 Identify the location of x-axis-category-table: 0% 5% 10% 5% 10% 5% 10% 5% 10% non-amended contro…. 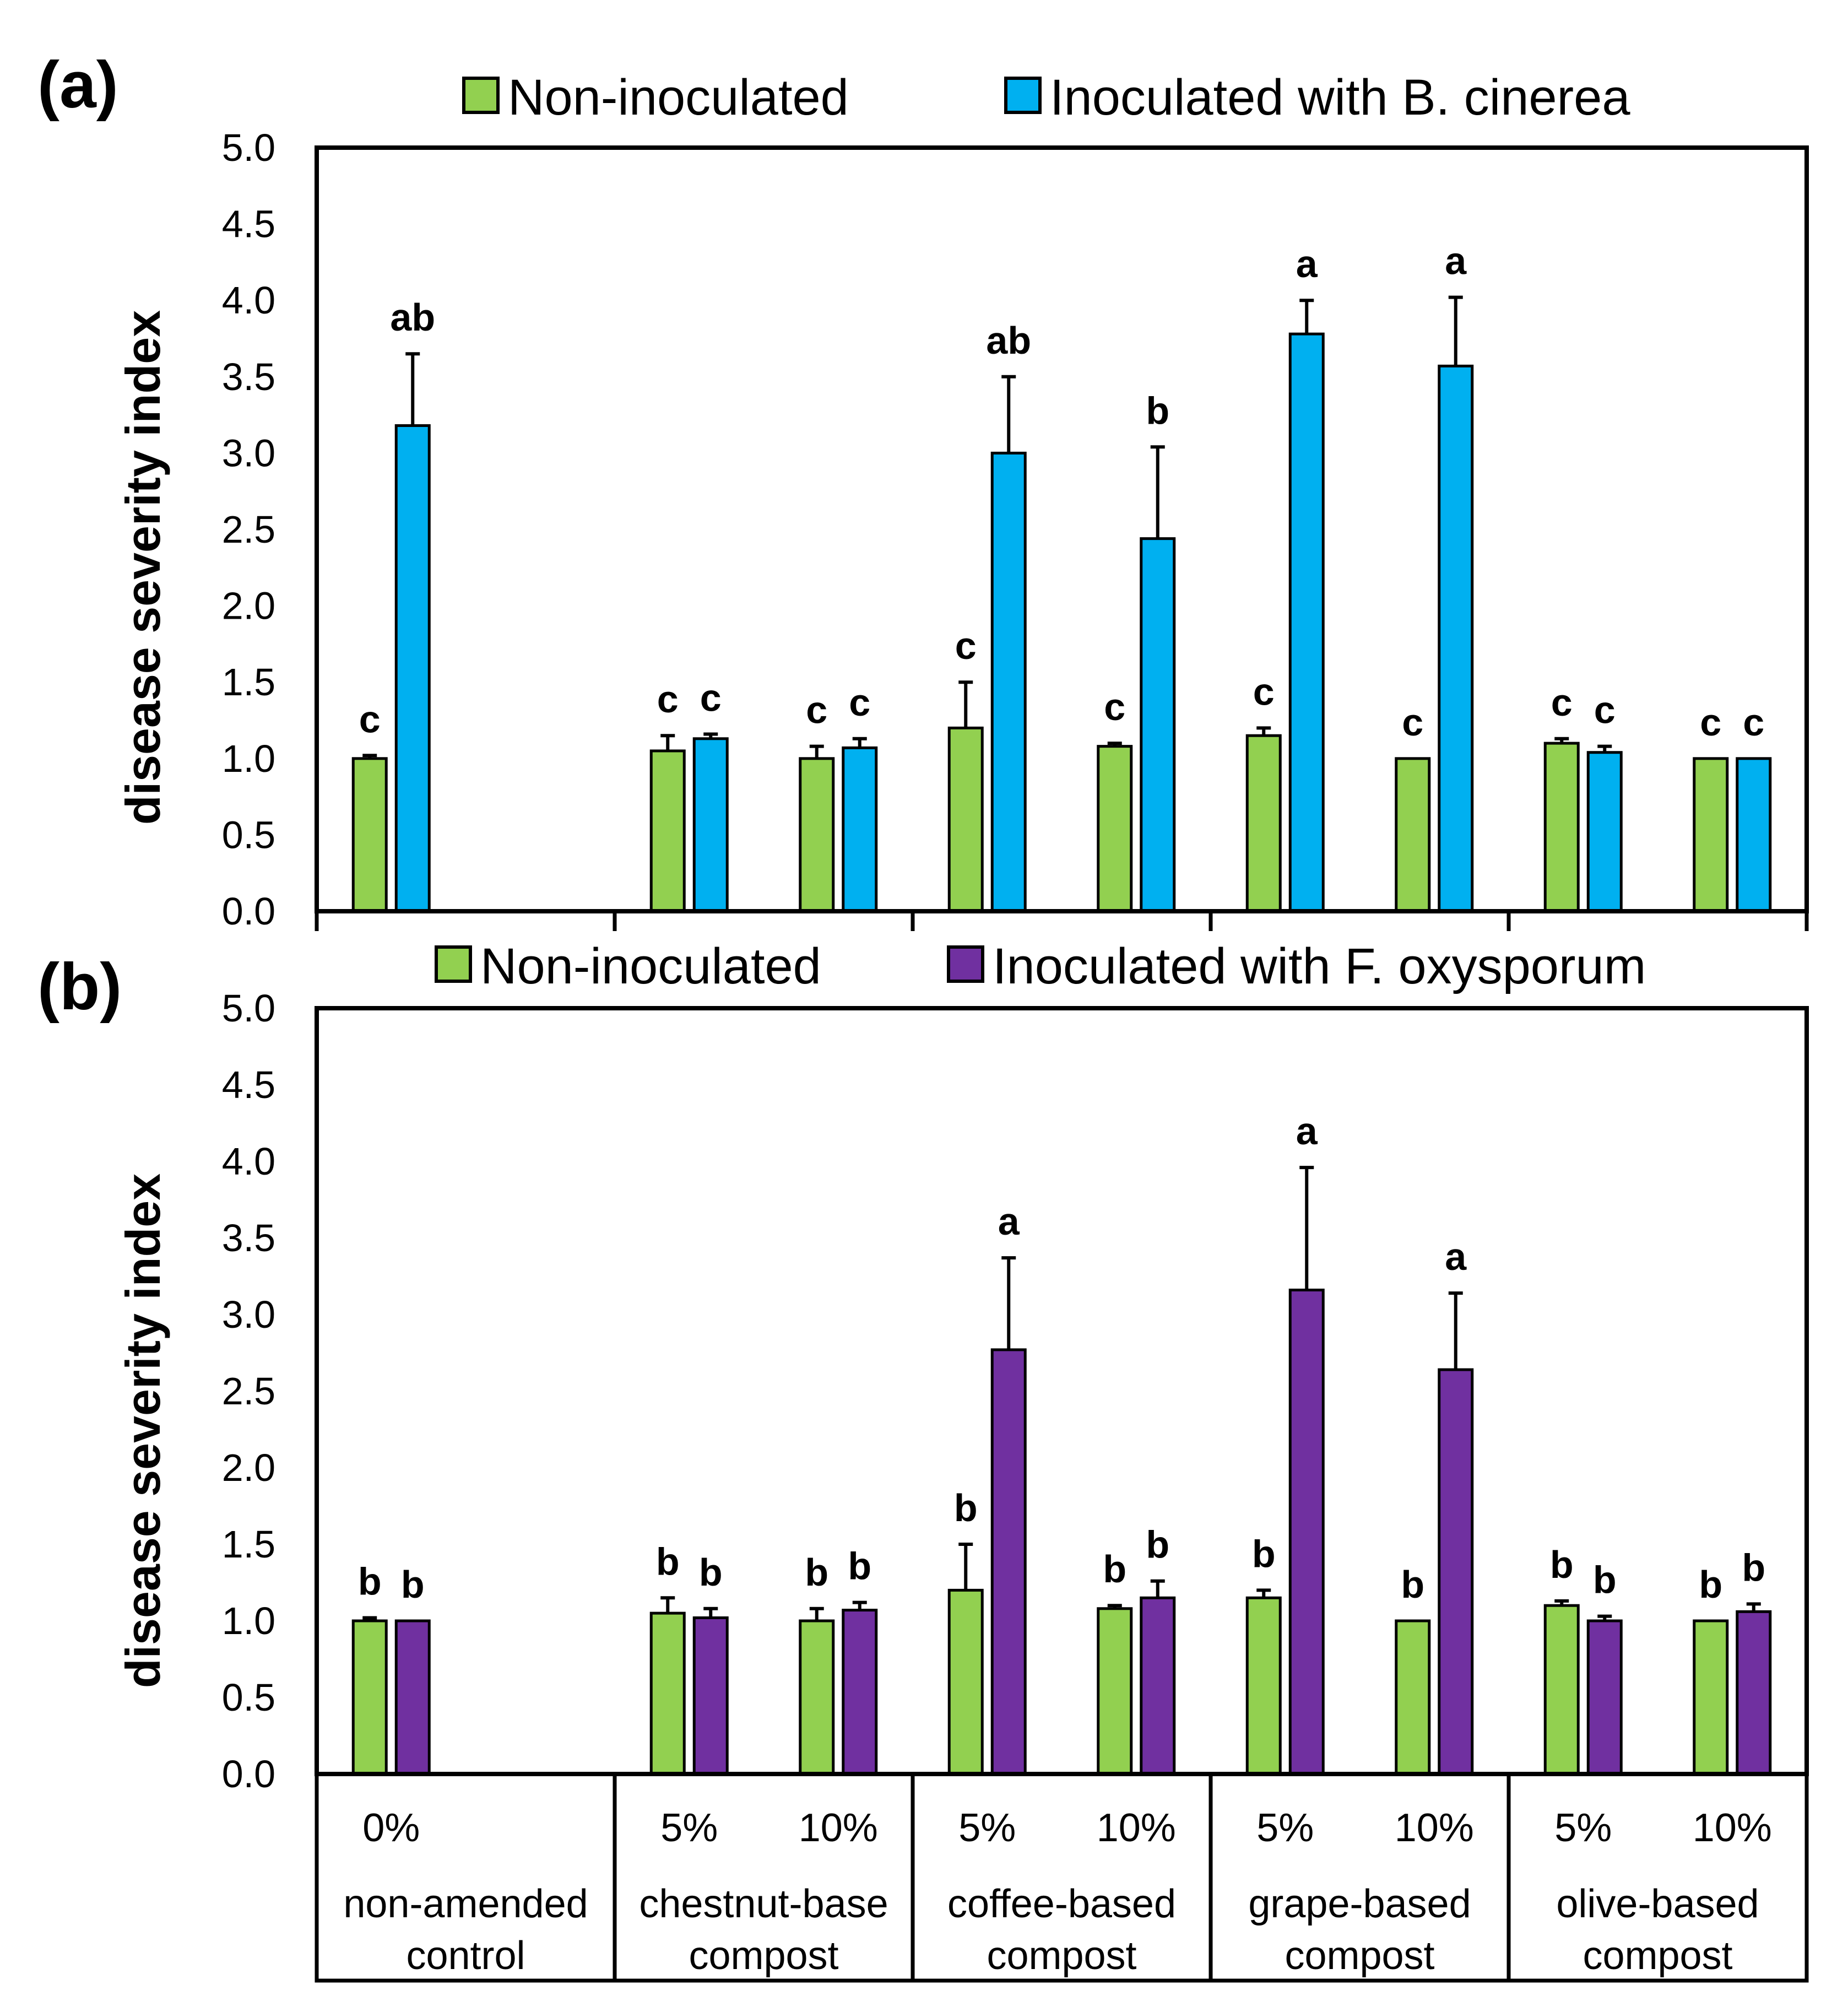
(1062, 1877).